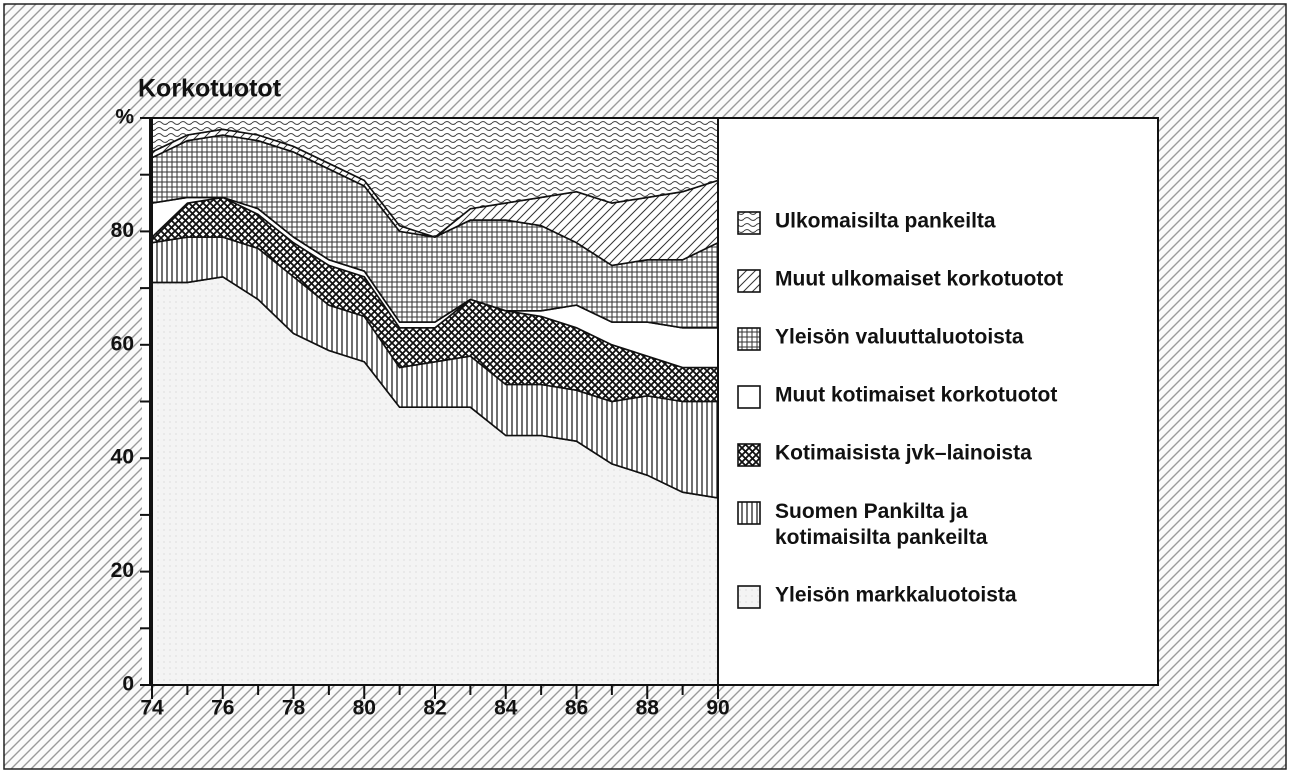 This screenshot has width=1290, height=778. I want to click on y-tick-label: 60, so click(122, 343).